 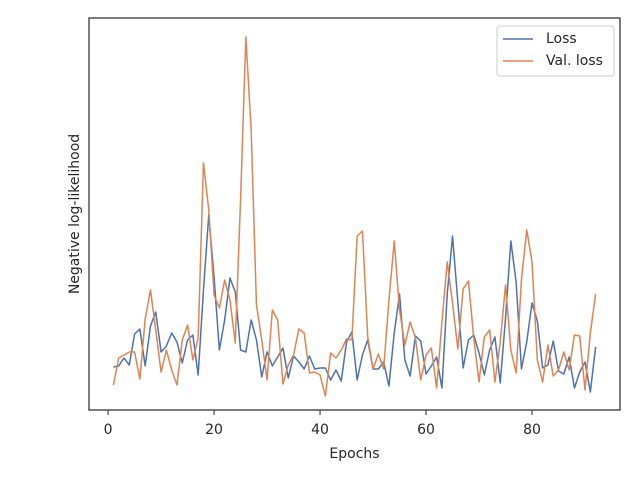 I want to click on y-axis-label: Negative log-likelihood, so click(x=75, y=214).